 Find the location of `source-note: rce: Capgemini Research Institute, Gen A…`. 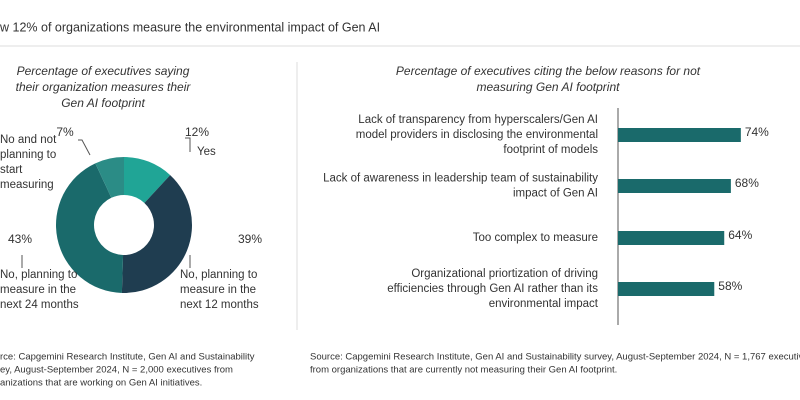

source-note: rce: Capgemini Research Institute, Gen A… is located at coordinates (127, 357).